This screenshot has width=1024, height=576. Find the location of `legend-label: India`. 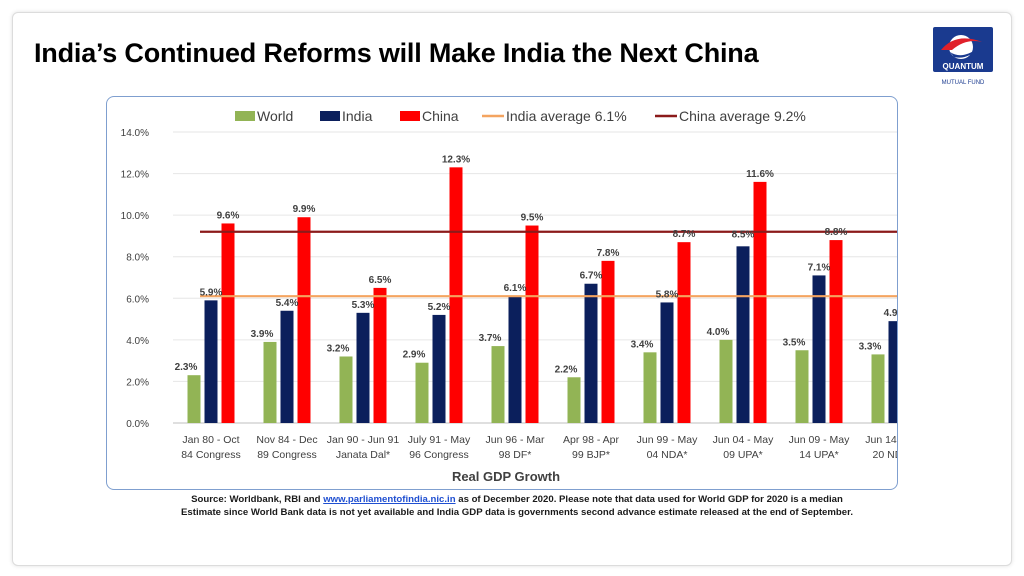

legend-label: India is located at coordinates (357, 116).